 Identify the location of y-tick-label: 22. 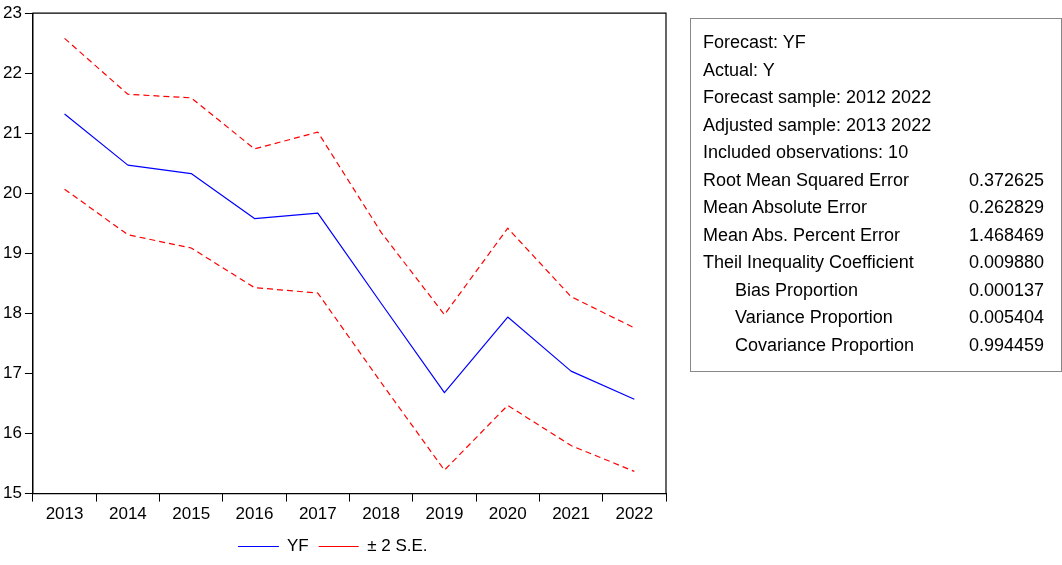
(12, 72).